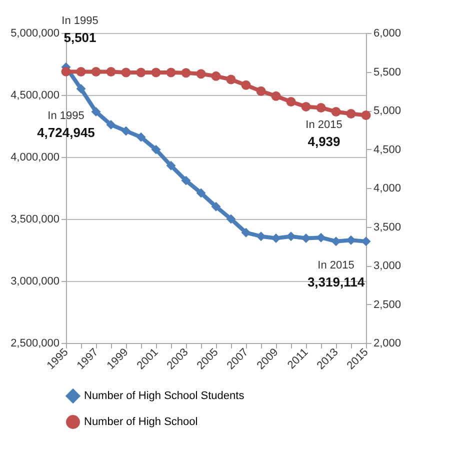 Image resolution: width=449 pixels, height=461 pixels. What do you see at coordinates (388, 227) in the screenshot?
I see `y2-tick-label: 3,500` at bounding box center [388, 227].